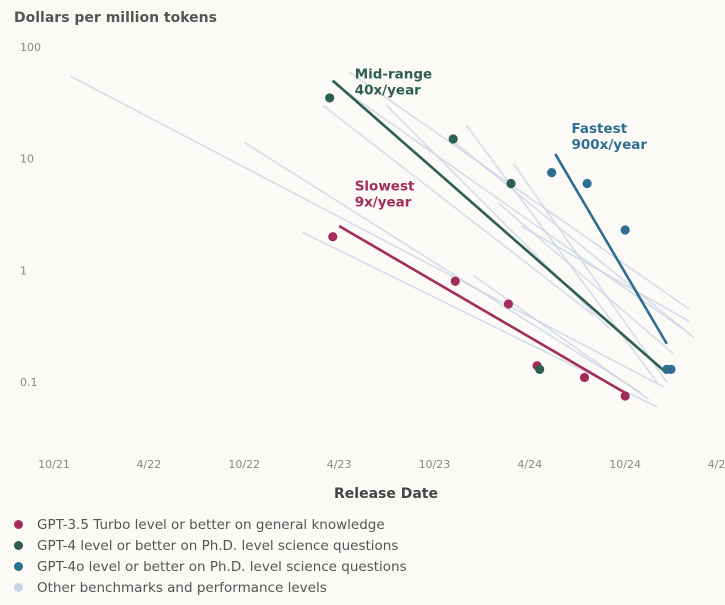  I want to click on legend-label: Other benchmarks and performance levels, so click(182, 587).